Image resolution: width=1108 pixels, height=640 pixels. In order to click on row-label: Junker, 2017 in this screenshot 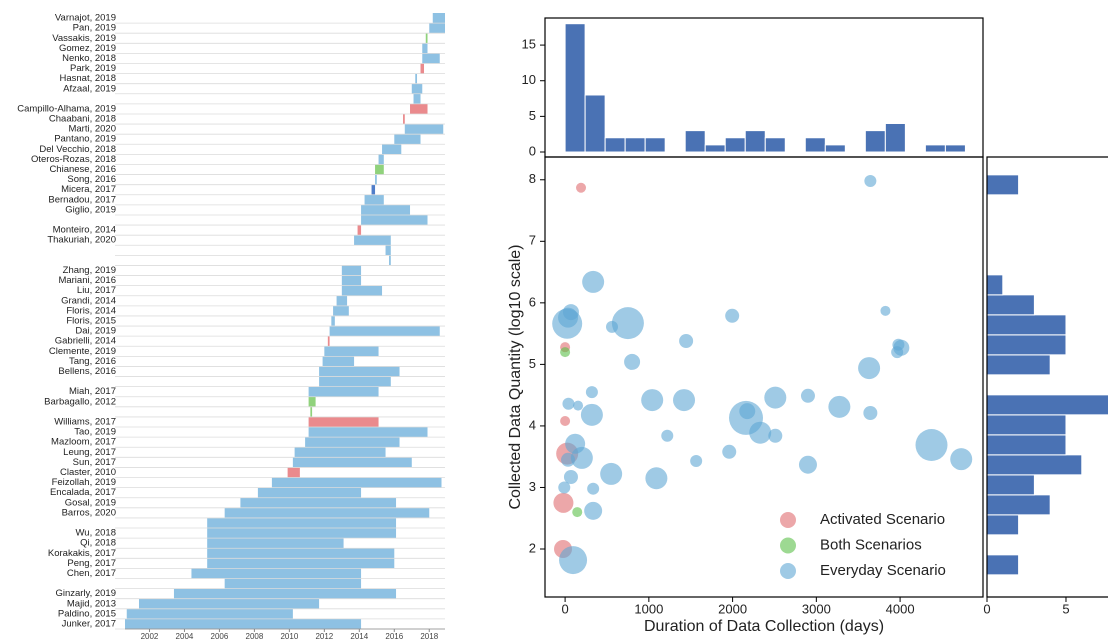, I will do `click(89, 623)`.